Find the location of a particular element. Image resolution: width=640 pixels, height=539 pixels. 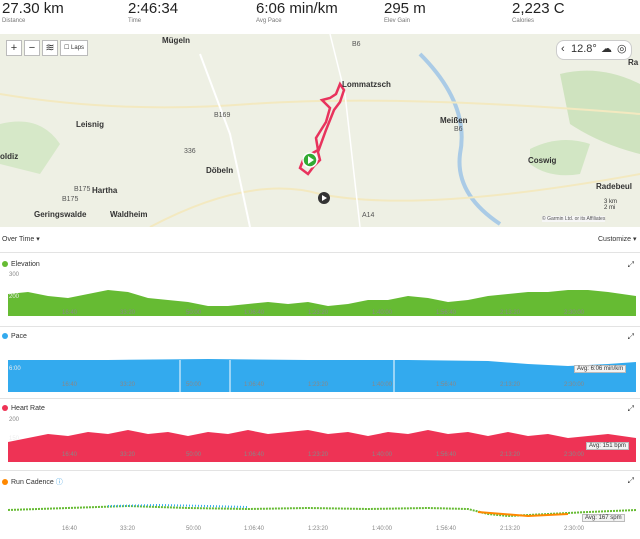

place-label: Leisnig is located at coordinates (90, 124).